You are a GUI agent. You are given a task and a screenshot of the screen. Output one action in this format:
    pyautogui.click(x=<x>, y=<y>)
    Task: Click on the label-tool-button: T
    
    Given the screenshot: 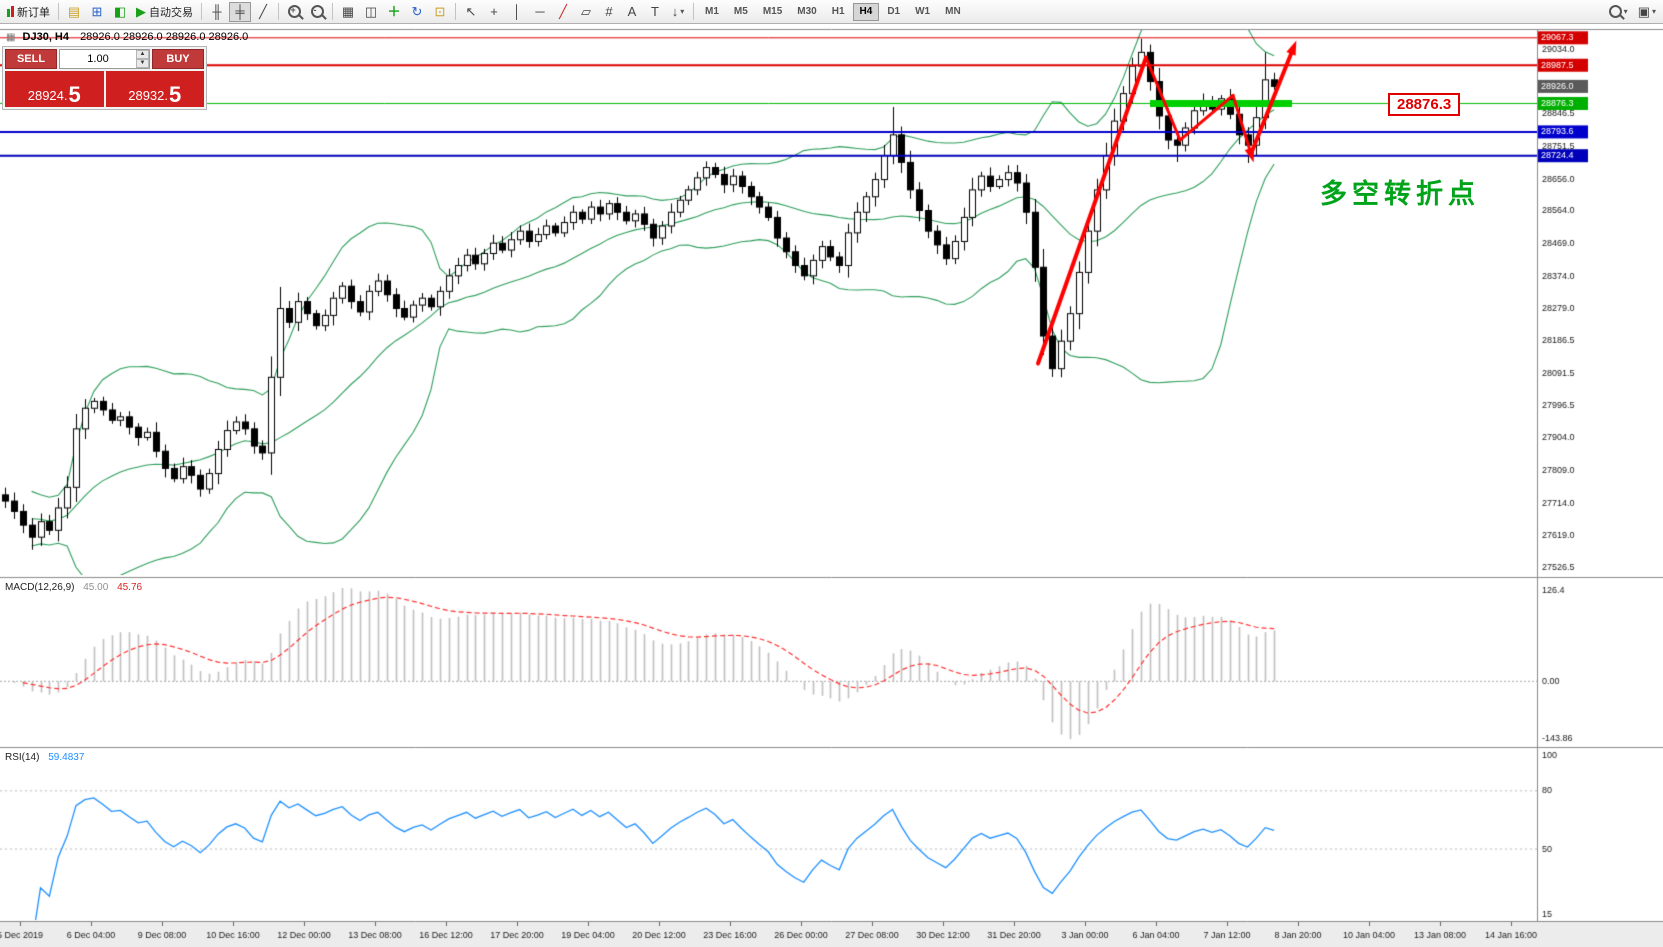 What is the action you would take?
    pyautogui.click(x=655, y=12)
    